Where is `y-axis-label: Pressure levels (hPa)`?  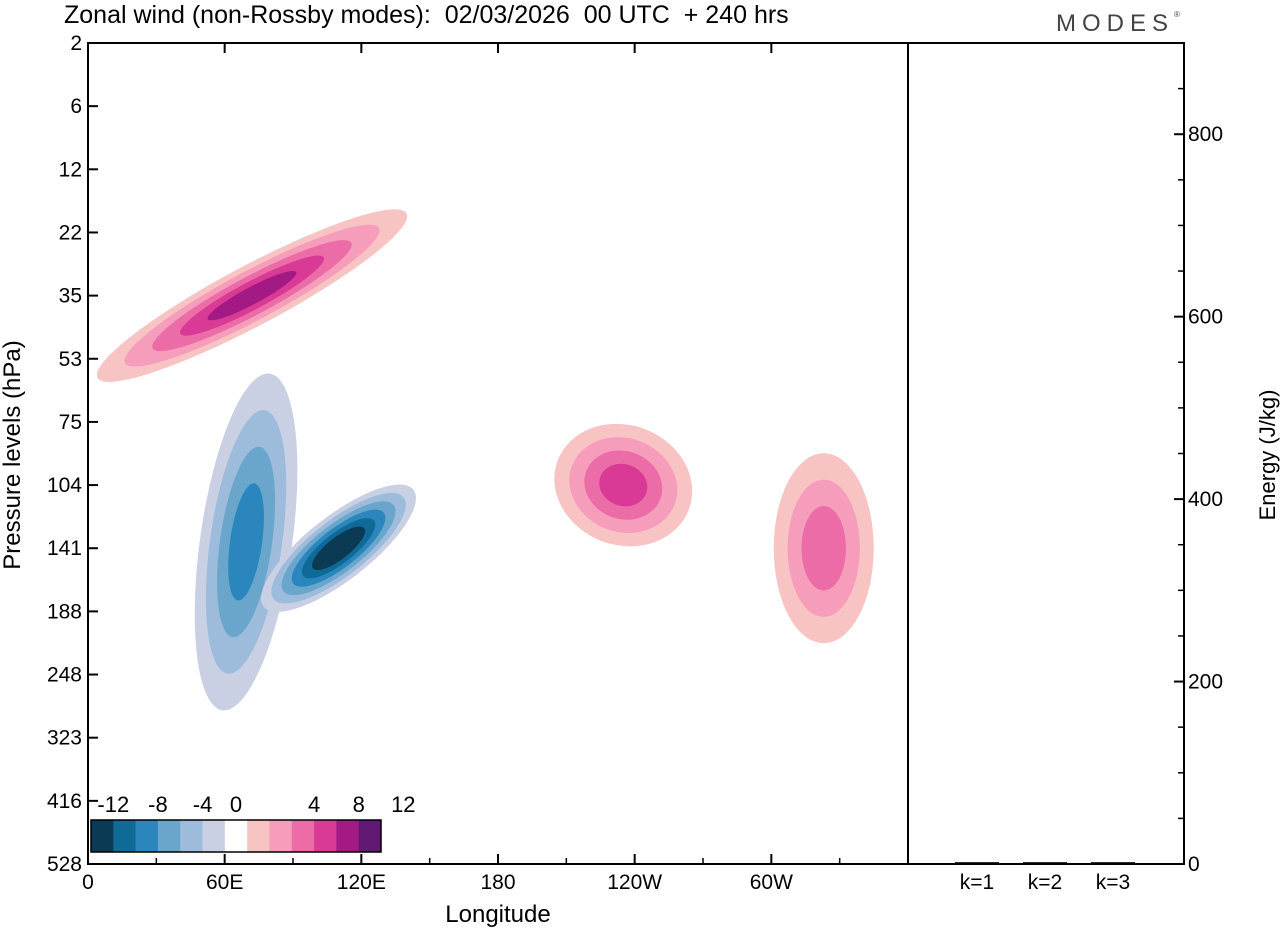
y-axis-label: Pressure levels (hPa) is located at coordinates (13, 454).